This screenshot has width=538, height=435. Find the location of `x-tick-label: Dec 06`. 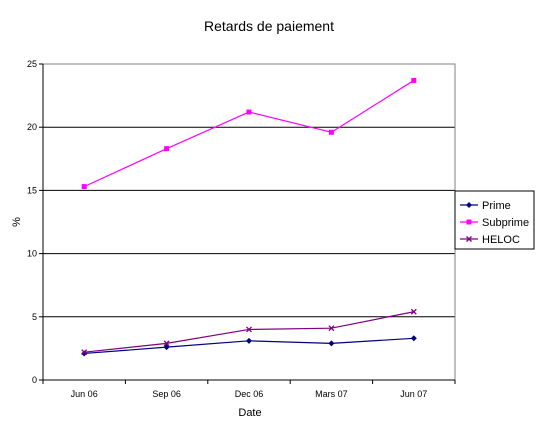

x-tick-label: Dec 06 is located at coordinates (249, 394).